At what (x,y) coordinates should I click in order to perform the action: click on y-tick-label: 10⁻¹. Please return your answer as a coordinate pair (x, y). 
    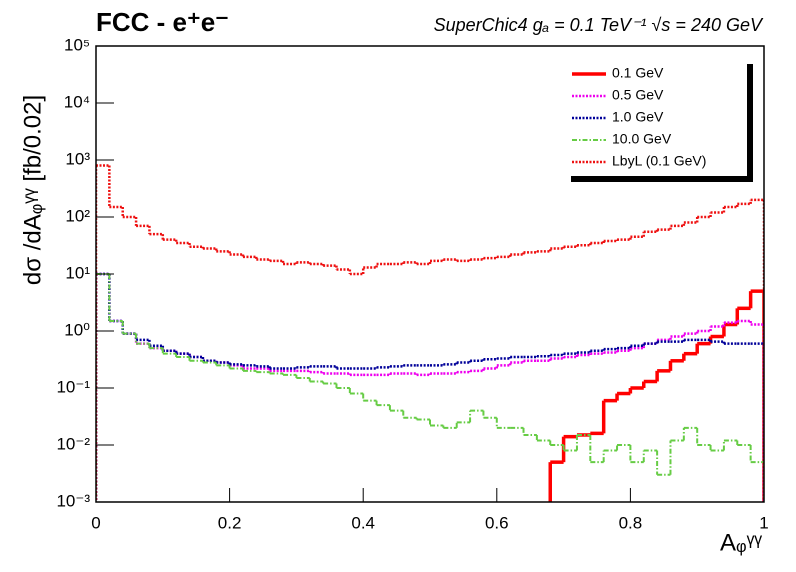
    Looking at the image, I should click on (73, 386).